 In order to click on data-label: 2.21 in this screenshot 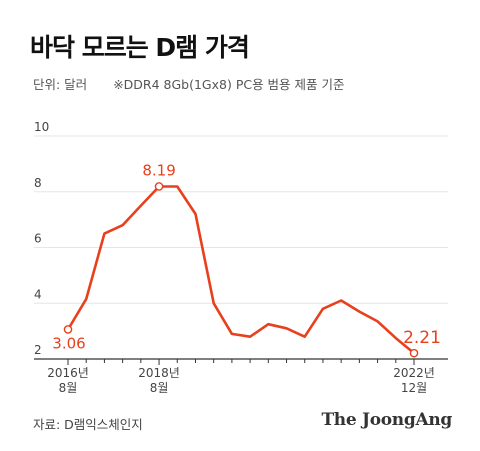, I will do `click(422, 338)`.